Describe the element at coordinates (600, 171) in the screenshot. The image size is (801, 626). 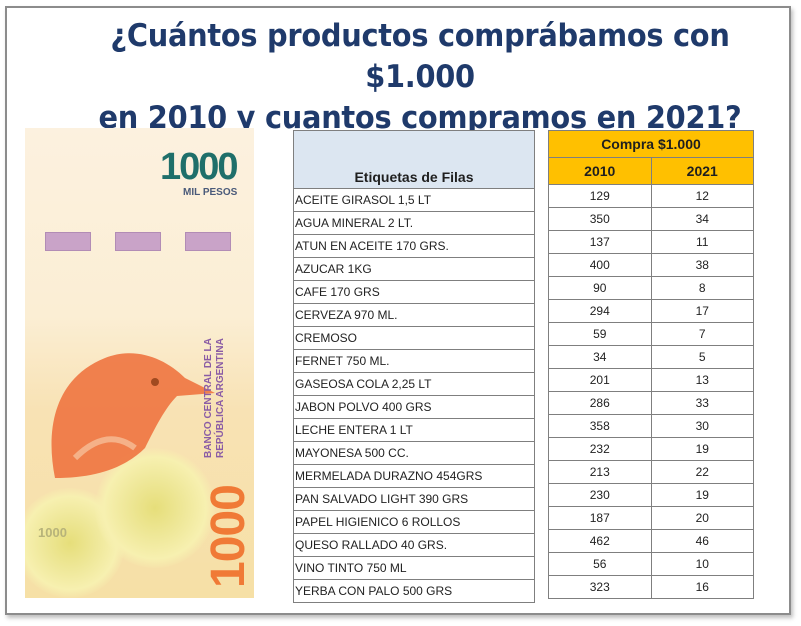
I see `year-header-2010: 2010` at that location.